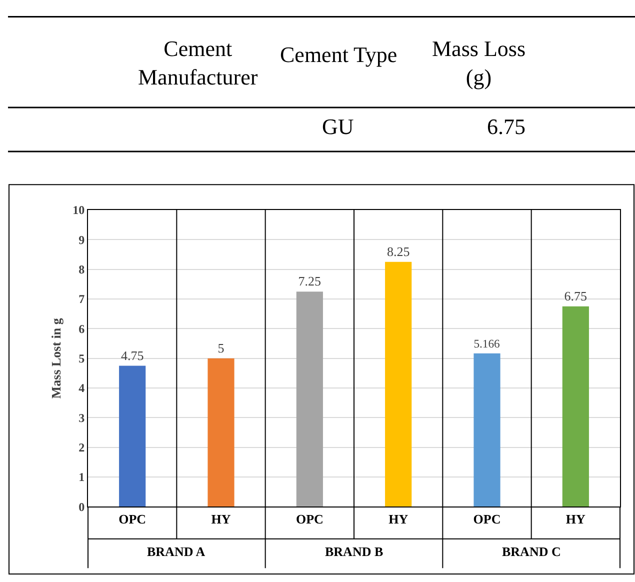 The image size is (635, 582). I want to click on text: Cement Manufacturer, so click(198, 63).